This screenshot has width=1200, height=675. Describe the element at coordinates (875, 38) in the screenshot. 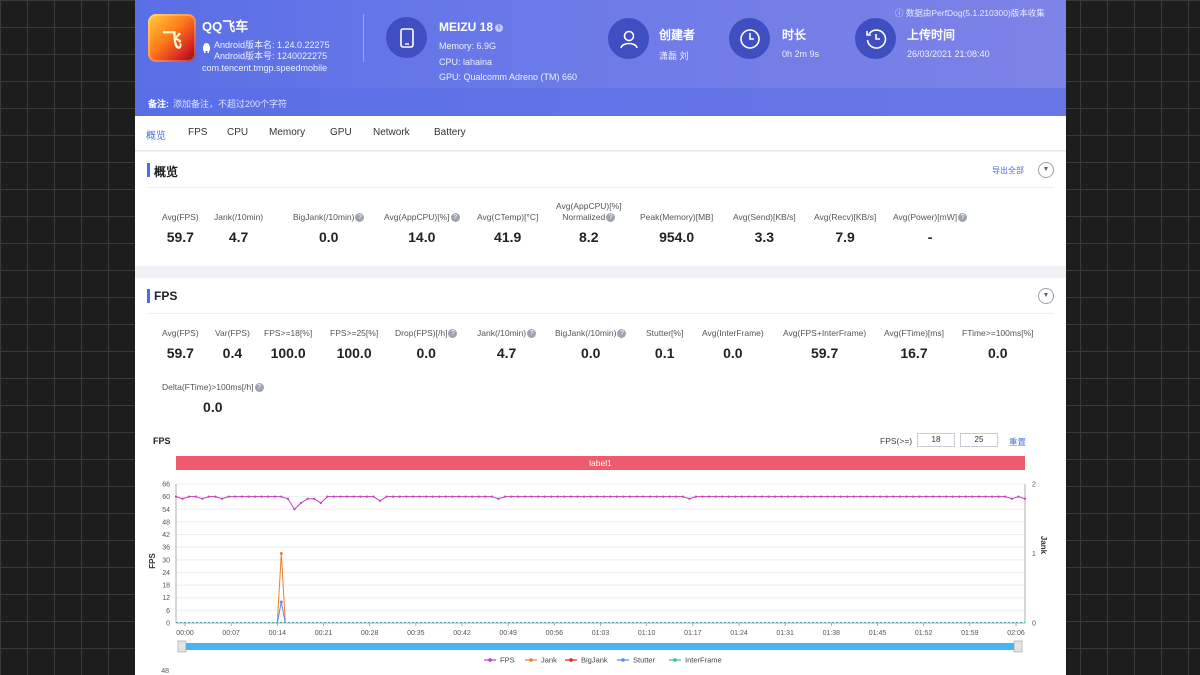

I see `history-icon` at that location.